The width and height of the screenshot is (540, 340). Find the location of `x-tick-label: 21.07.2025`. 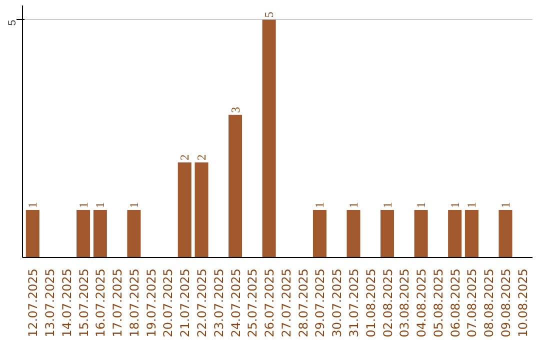

x-tick-label: 21.07.2025 is located at coordinates (185, 303).